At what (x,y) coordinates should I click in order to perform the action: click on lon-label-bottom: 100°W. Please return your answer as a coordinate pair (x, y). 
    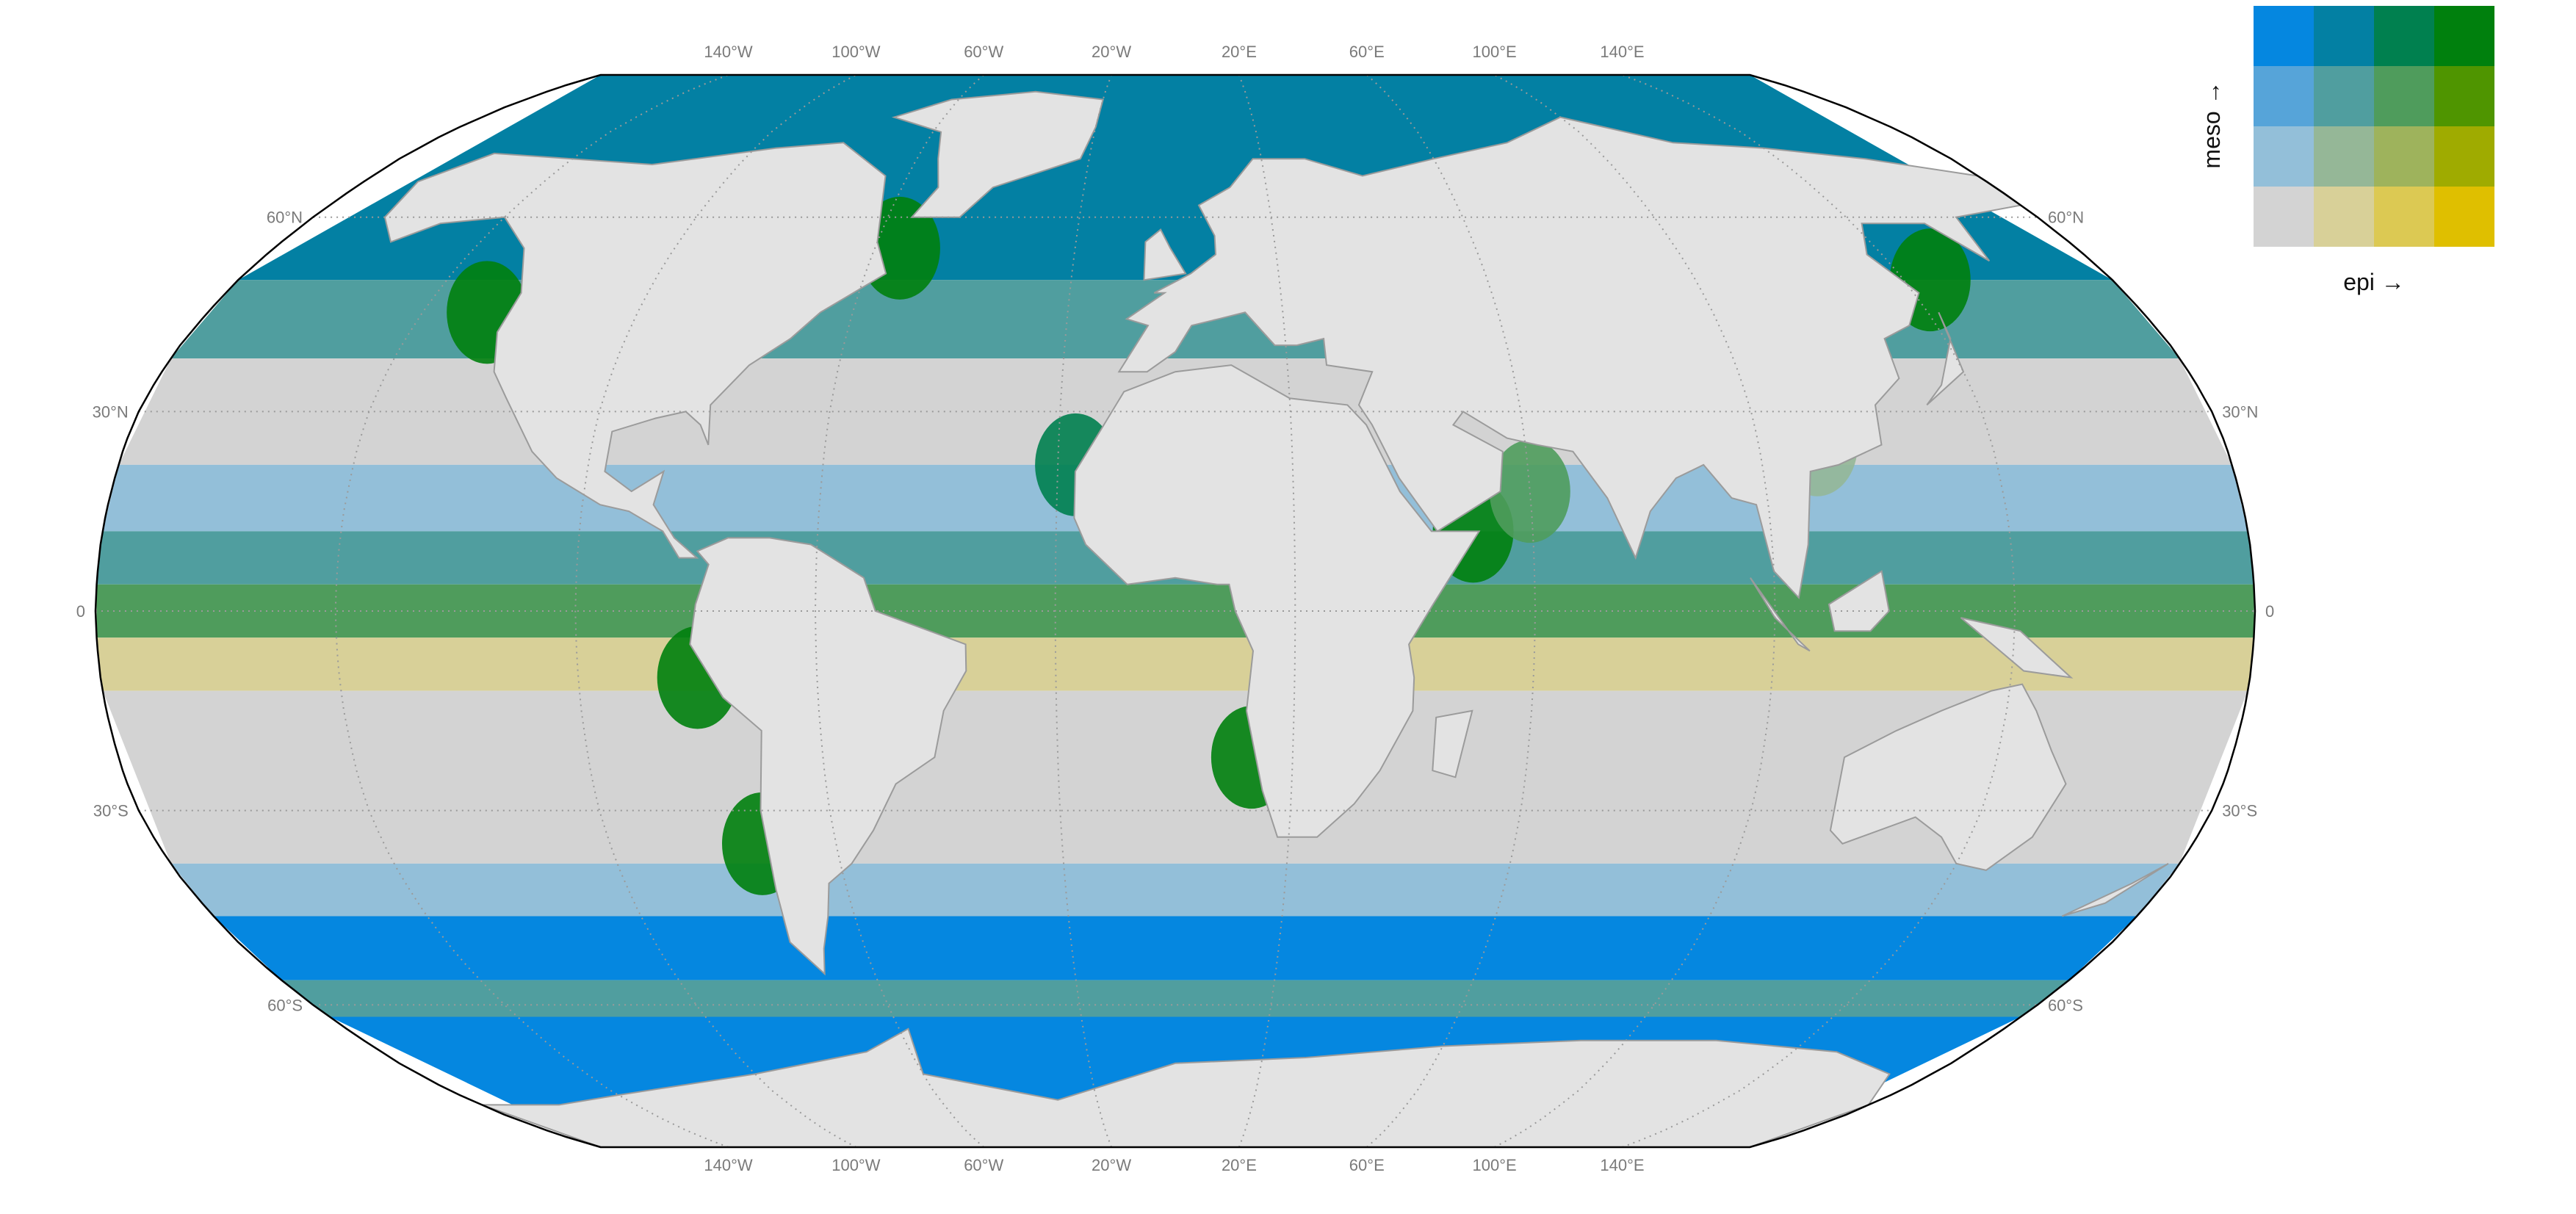
    Looking at the image, I should click on (856, 1165).